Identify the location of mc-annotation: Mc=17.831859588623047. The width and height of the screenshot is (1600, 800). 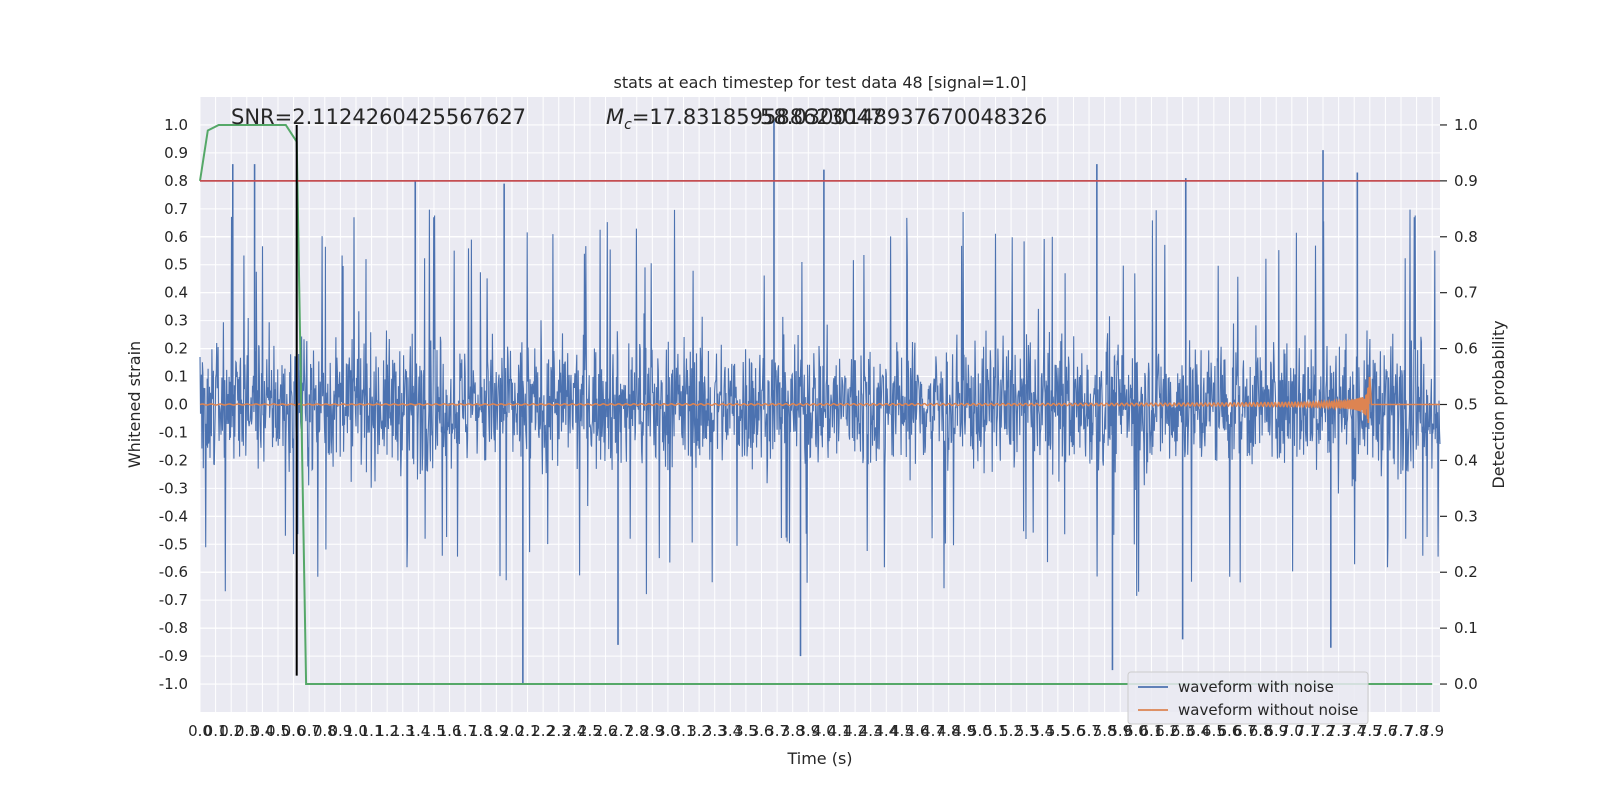
(744, 119).